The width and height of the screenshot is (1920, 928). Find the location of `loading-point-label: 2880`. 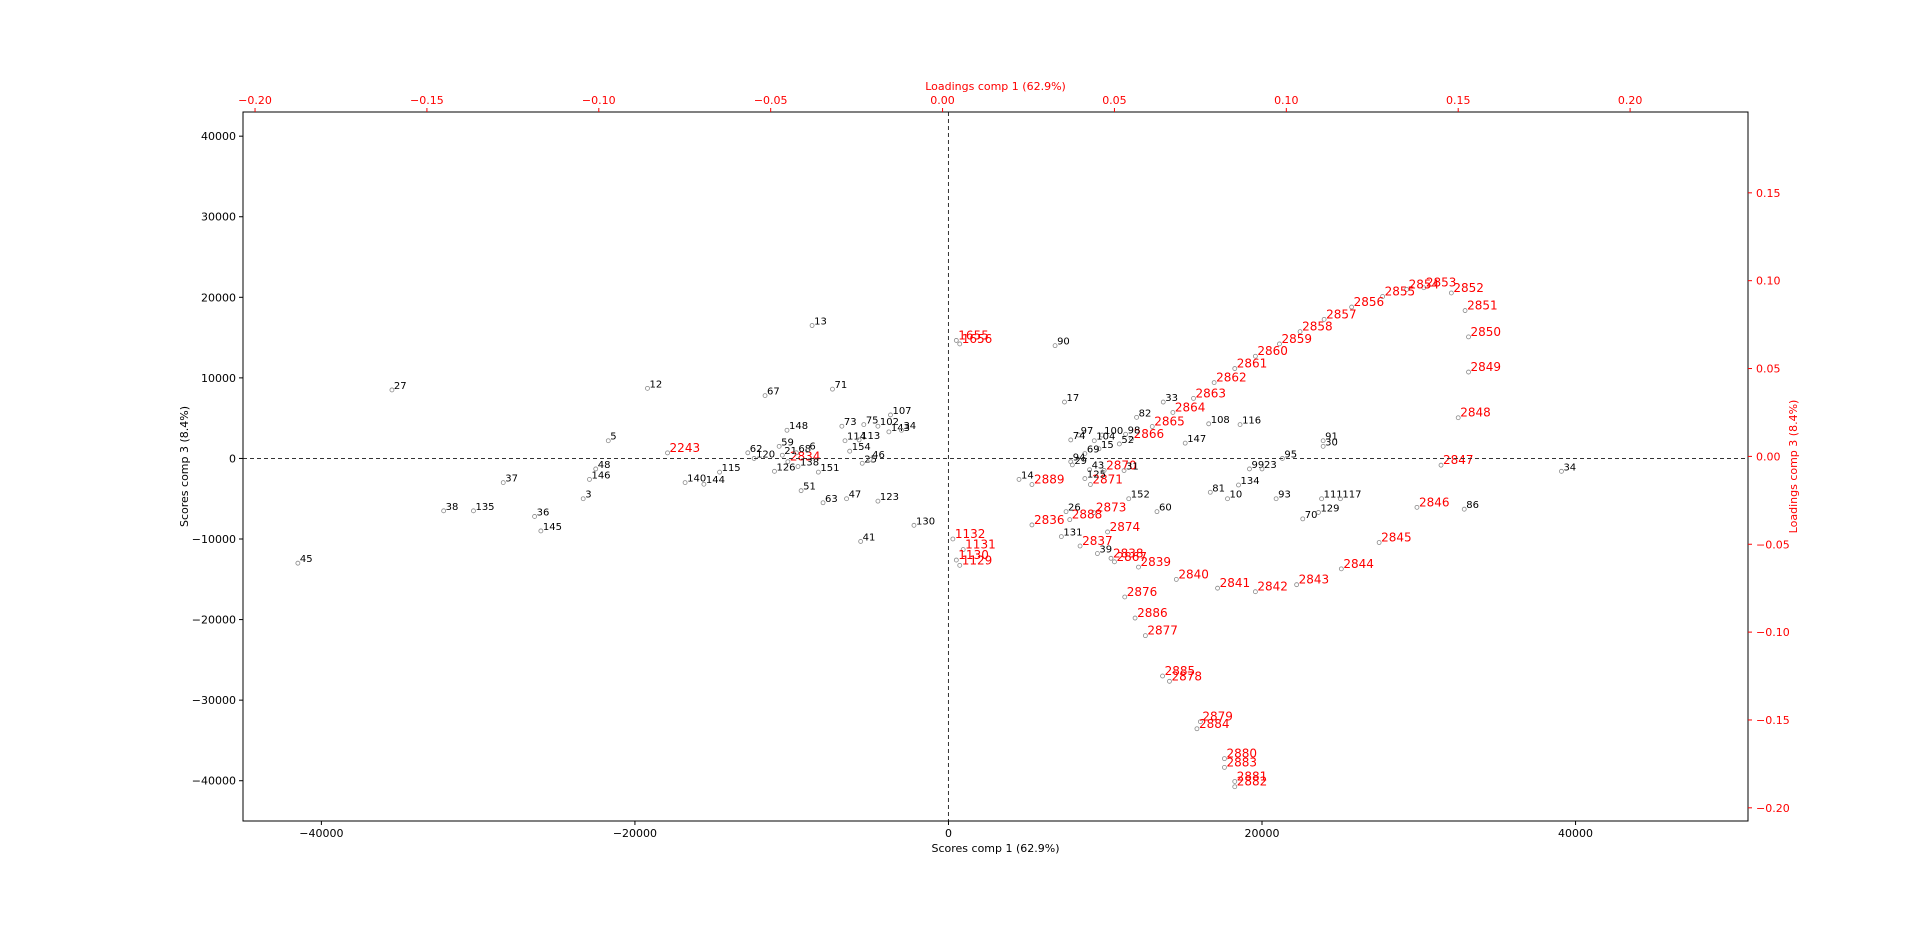

loading-point-label: 2880 is located at coordinates (1241, 754).